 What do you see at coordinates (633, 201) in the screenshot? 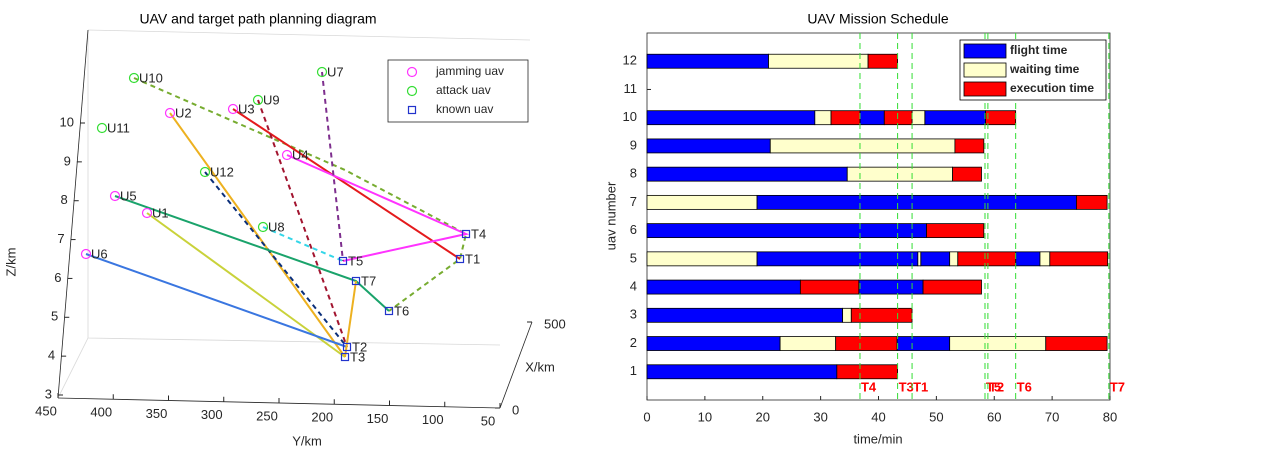
I see `y-tick-label: 7` at bounding box center [633, 201].